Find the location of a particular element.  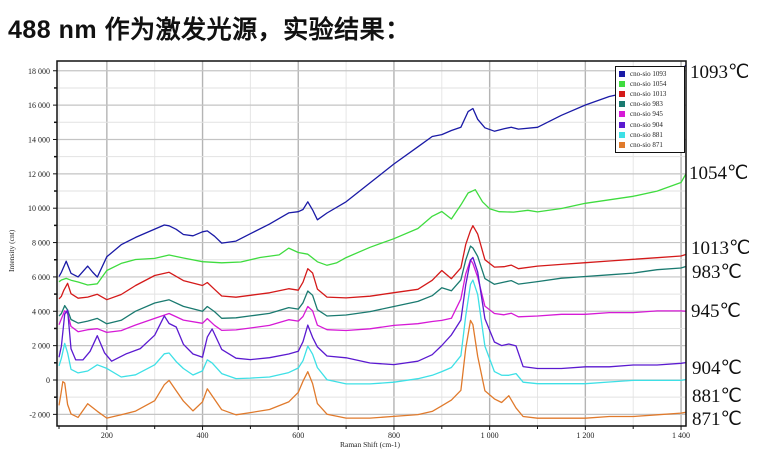

y-tick-label: 2 000 is located at coordinates (41, 346).